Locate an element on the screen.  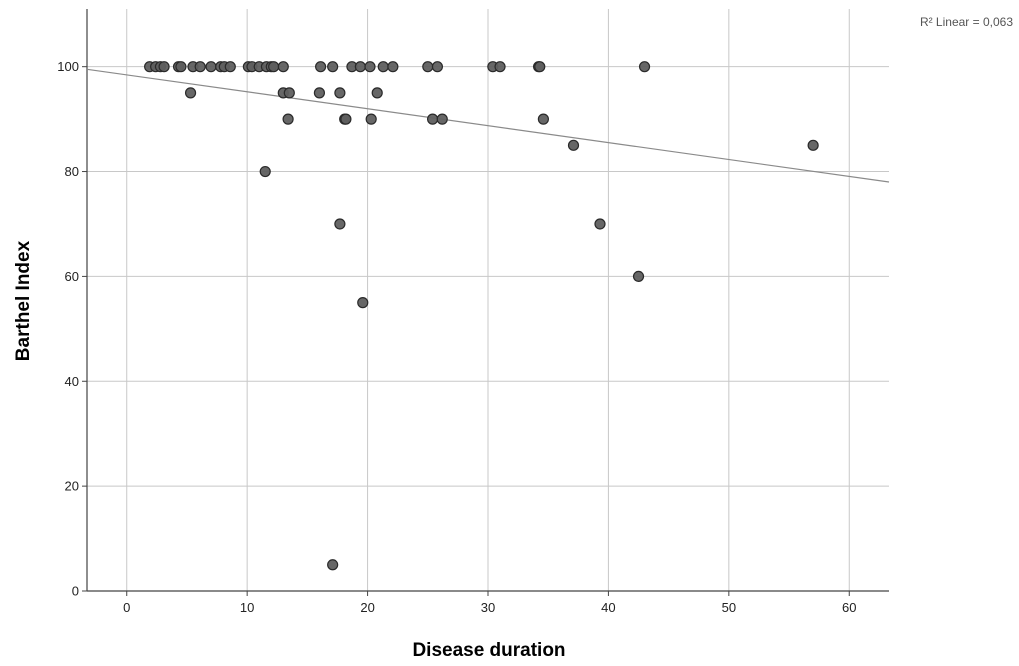
x-tick-label: 20 is located at coordinates (367, 607).